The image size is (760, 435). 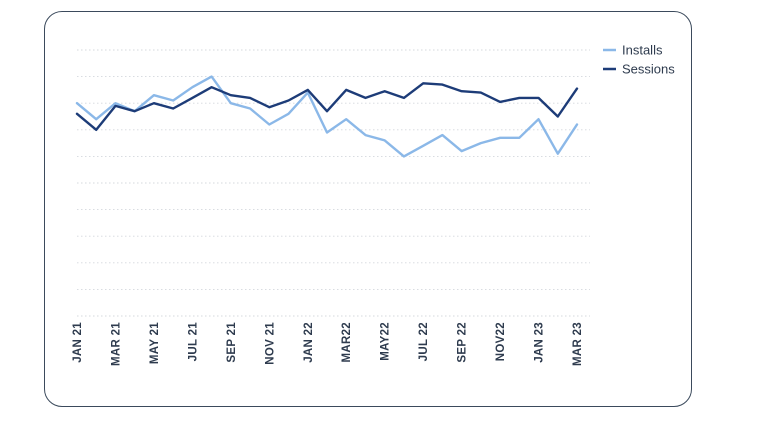 What do you see at coordinates (193, 342) in the screenshot?
I see `x-tick-label: JUL 21` at bounding box center [193, 342].